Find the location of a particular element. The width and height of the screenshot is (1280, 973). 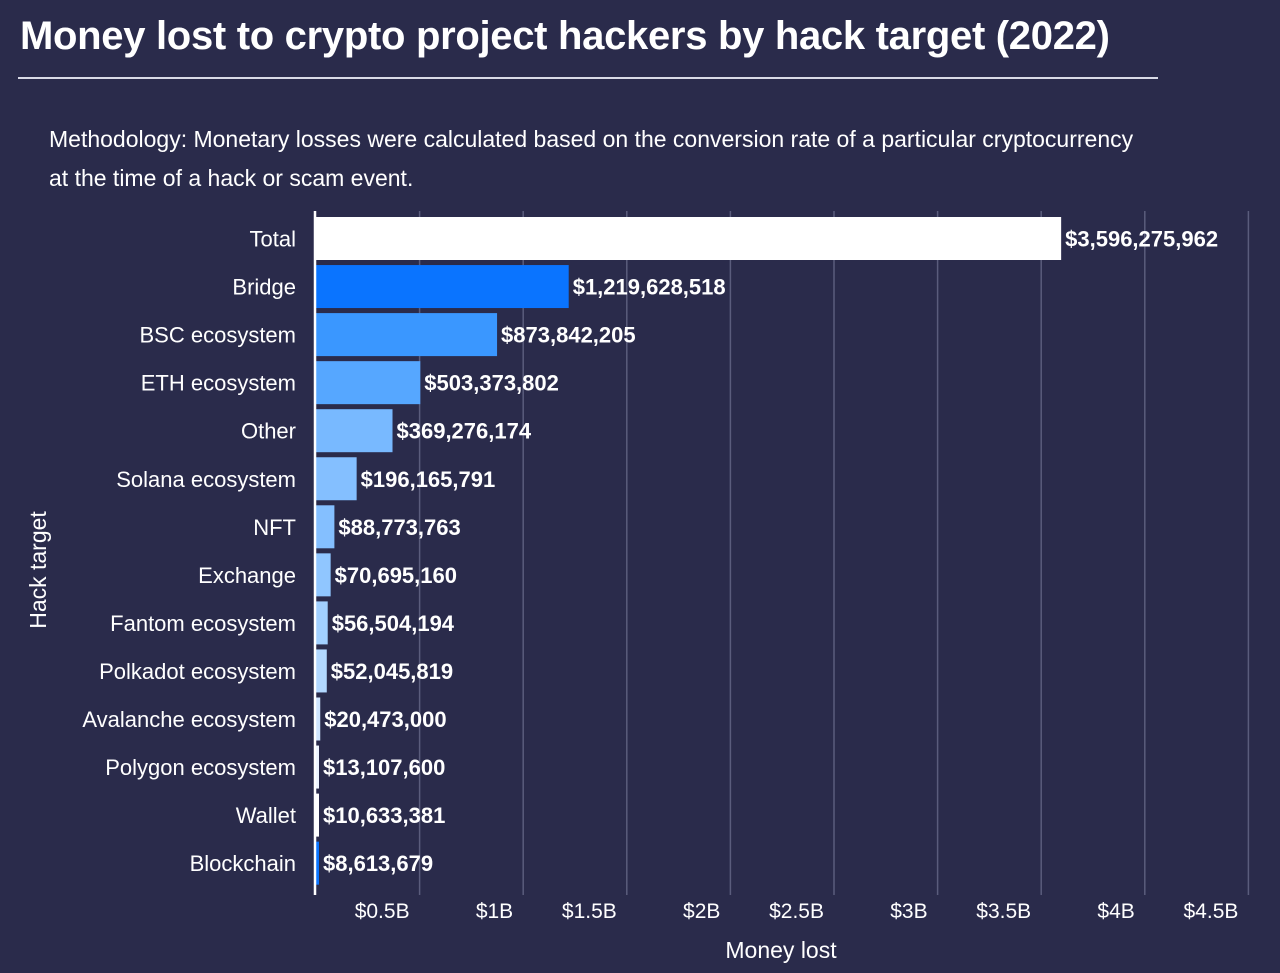

x-axis-label: Money lost is located at coordinates (781, 950).